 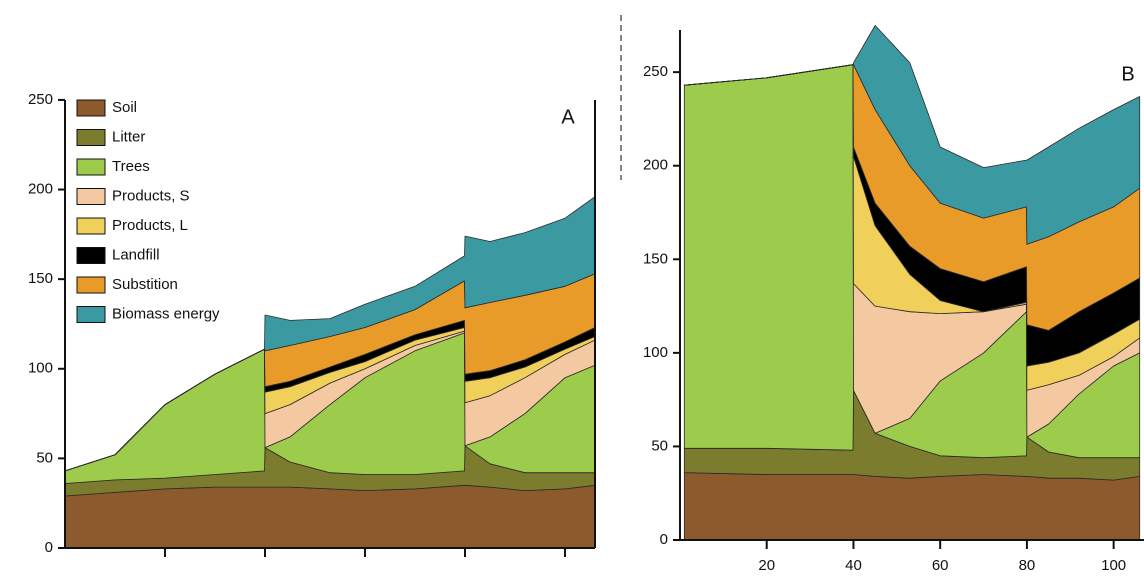 I want to click on x-tick-label: 80, so click(x=1027, y=565).